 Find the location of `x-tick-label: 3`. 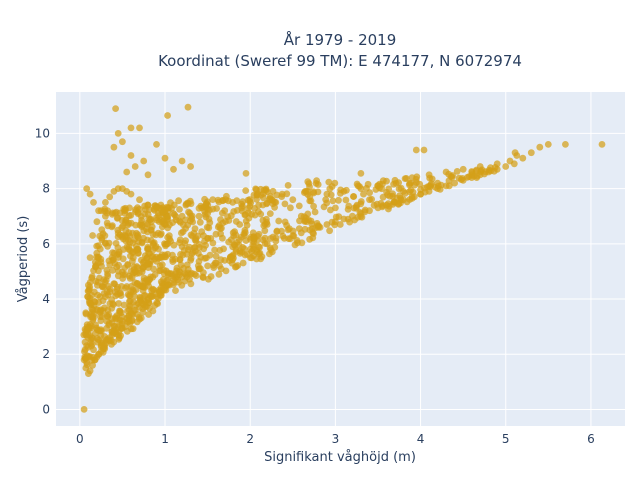

x-tick-label: 3 is located at coordinates (336, 439).